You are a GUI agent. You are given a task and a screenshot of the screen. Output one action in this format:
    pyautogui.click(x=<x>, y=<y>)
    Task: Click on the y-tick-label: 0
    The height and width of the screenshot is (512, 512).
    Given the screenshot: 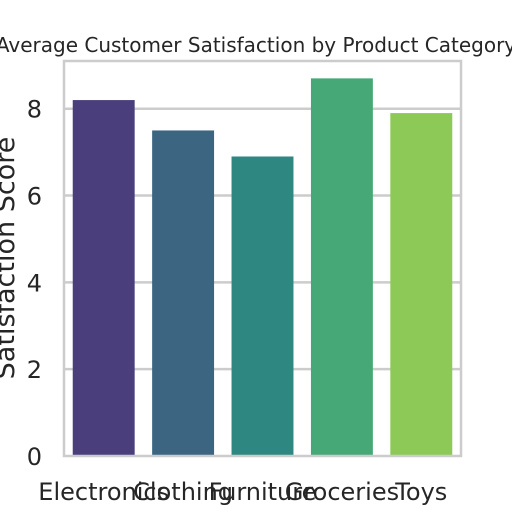 What is the action you would take?
    pyautogui.click(x=34, y=457)
    